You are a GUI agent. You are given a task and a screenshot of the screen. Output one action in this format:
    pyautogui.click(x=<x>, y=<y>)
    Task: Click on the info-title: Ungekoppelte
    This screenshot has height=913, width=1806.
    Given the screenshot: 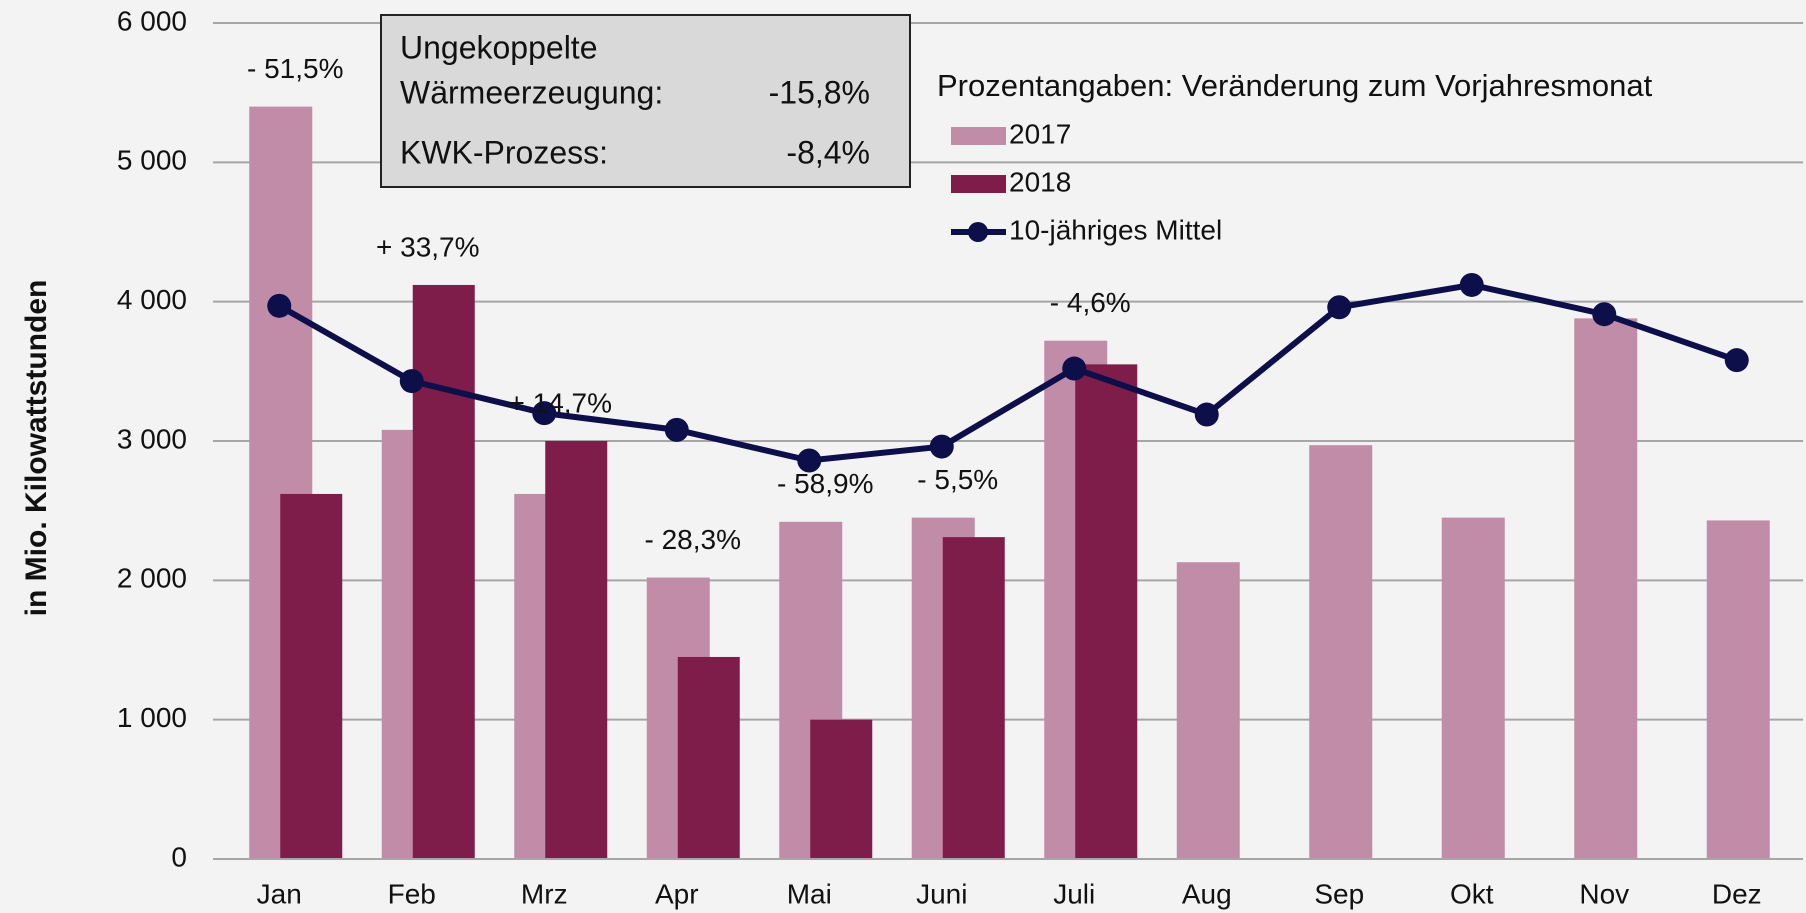 What is the action you would take?
    pyautogui.click(x=498, y=47)
    